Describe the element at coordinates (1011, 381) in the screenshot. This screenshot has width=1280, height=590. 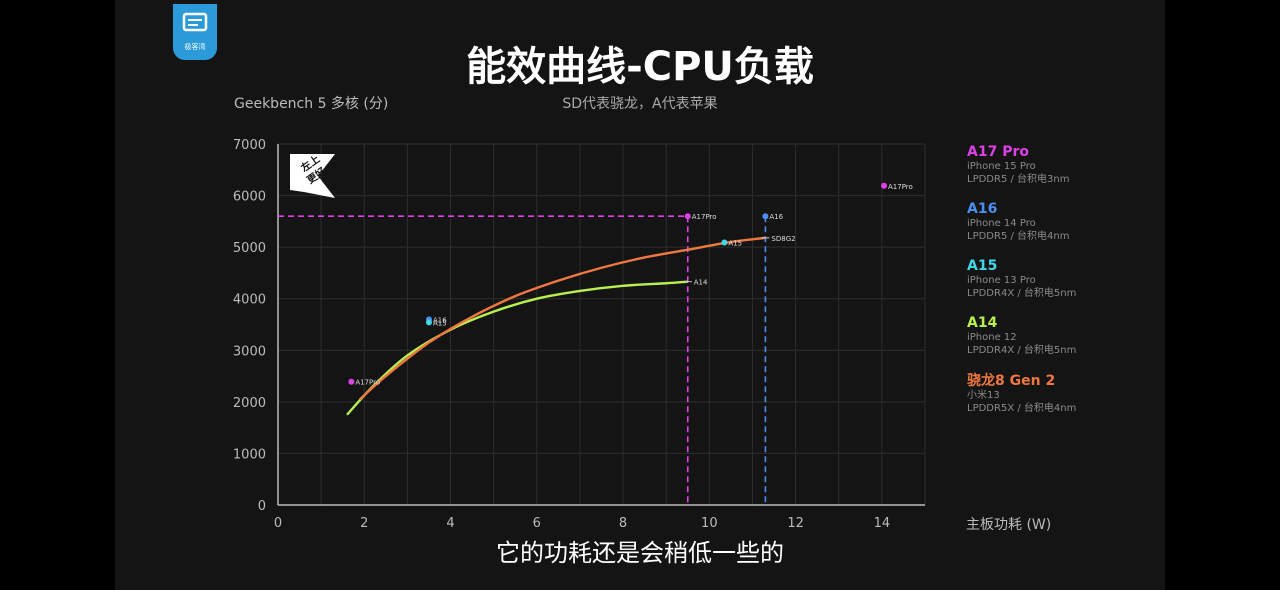
I see `legend-chip-name: 骁龙8 Gen 2` at that location.